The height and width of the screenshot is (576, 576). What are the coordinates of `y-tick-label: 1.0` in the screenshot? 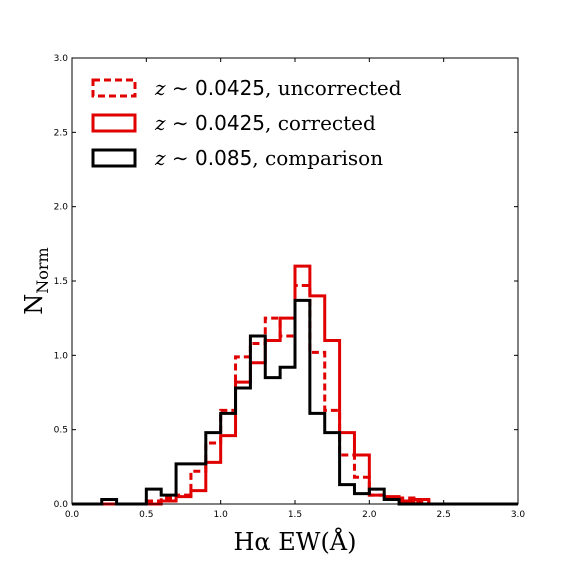 It's located at (61, 356).